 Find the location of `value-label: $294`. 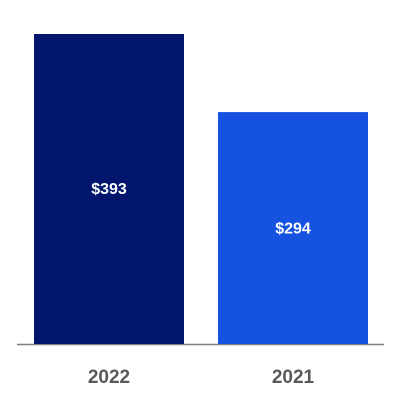

value-label: $294 is located at coordinates (293, 228).